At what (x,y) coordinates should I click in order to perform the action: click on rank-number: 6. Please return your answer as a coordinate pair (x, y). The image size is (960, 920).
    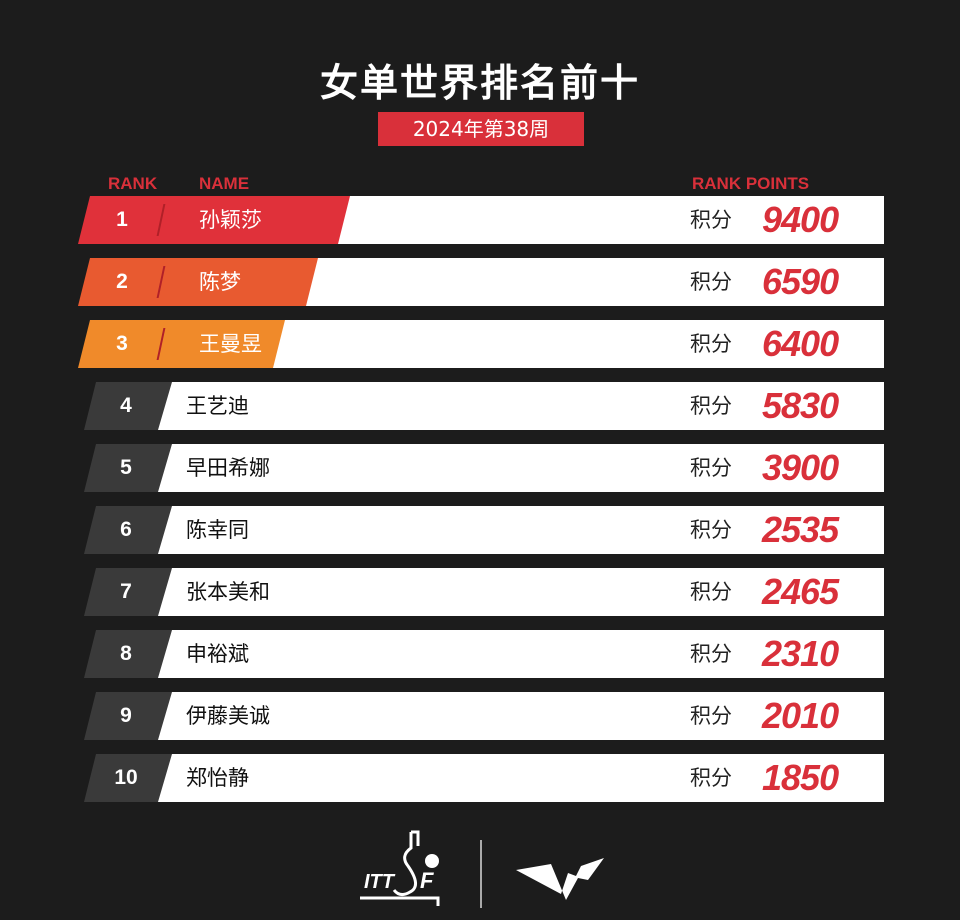
    Looking at the image, I should click on (126, 529).